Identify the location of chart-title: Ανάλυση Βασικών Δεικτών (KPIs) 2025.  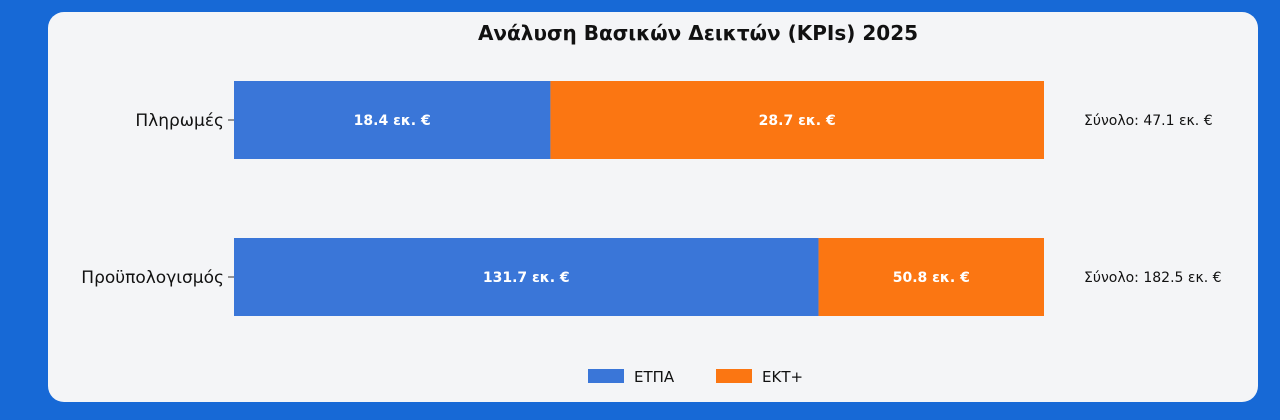
(698, 33).